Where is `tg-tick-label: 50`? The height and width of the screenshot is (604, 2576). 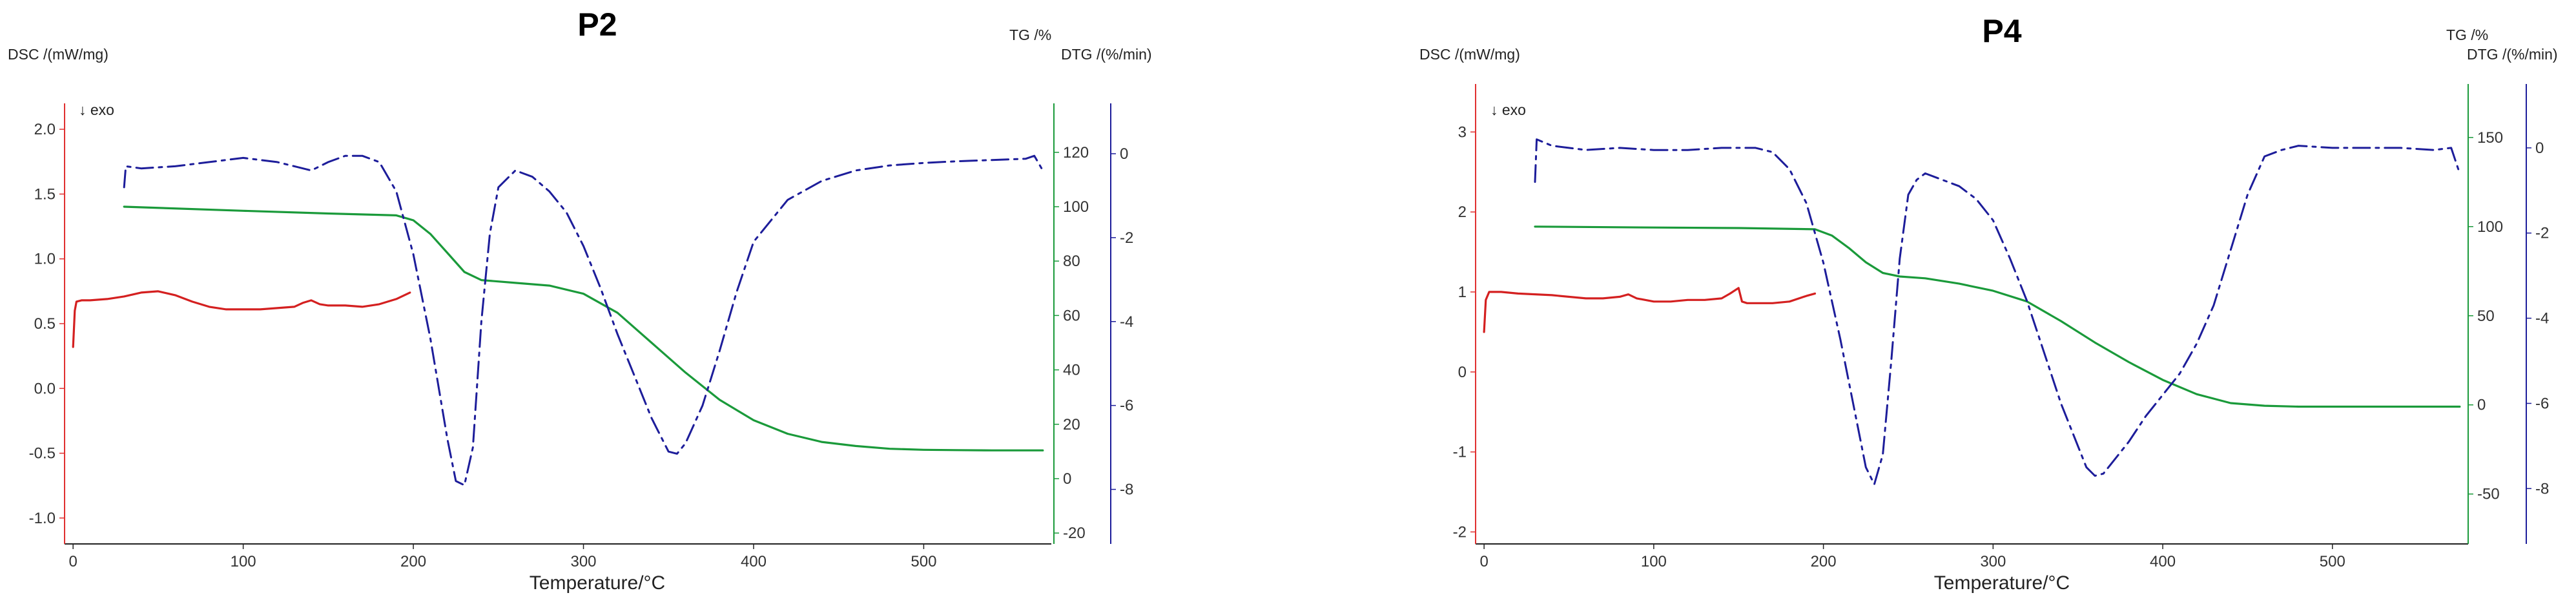 tg-tick-label: 50 is located at coordinates (2486, 316).